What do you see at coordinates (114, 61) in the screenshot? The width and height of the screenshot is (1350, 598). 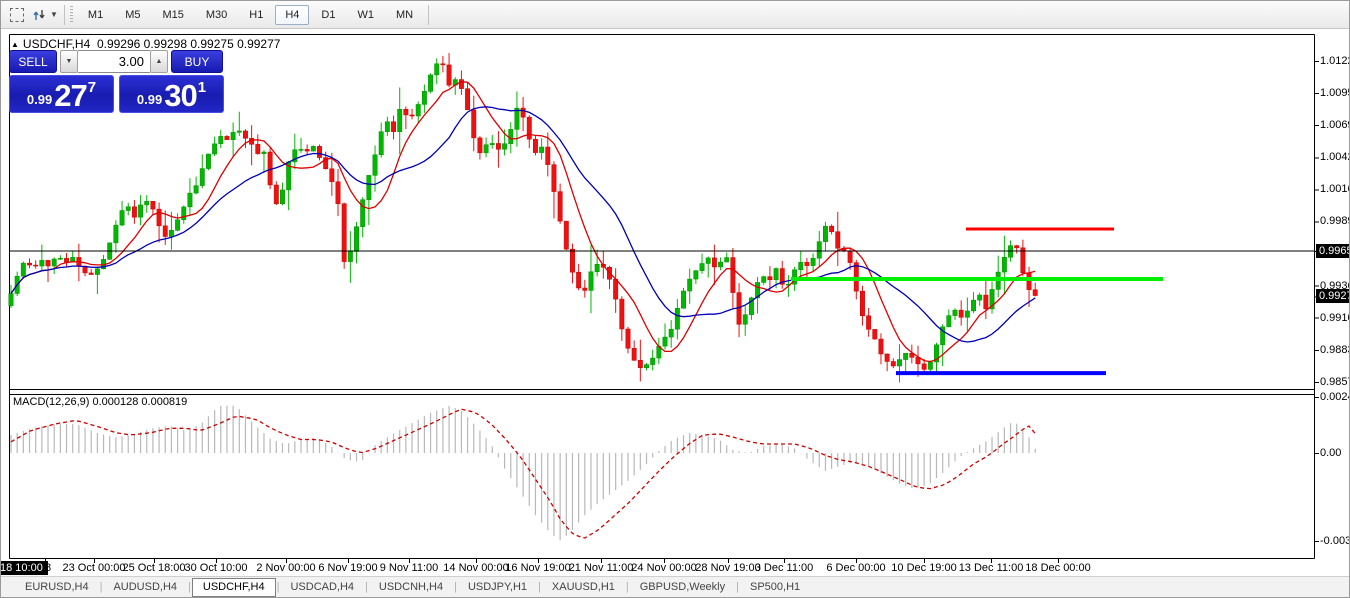 I see `volume-input` at bounding box center [114, 61].